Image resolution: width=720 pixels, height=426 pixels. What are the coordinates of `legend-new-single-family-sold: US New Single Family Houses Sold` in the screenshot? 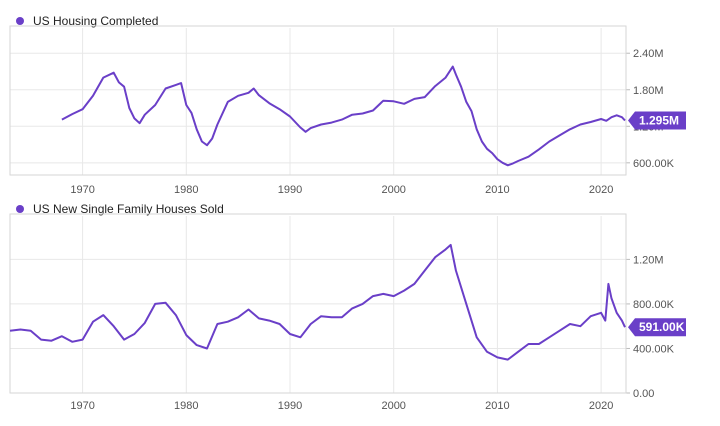 It's located at (120, 209).